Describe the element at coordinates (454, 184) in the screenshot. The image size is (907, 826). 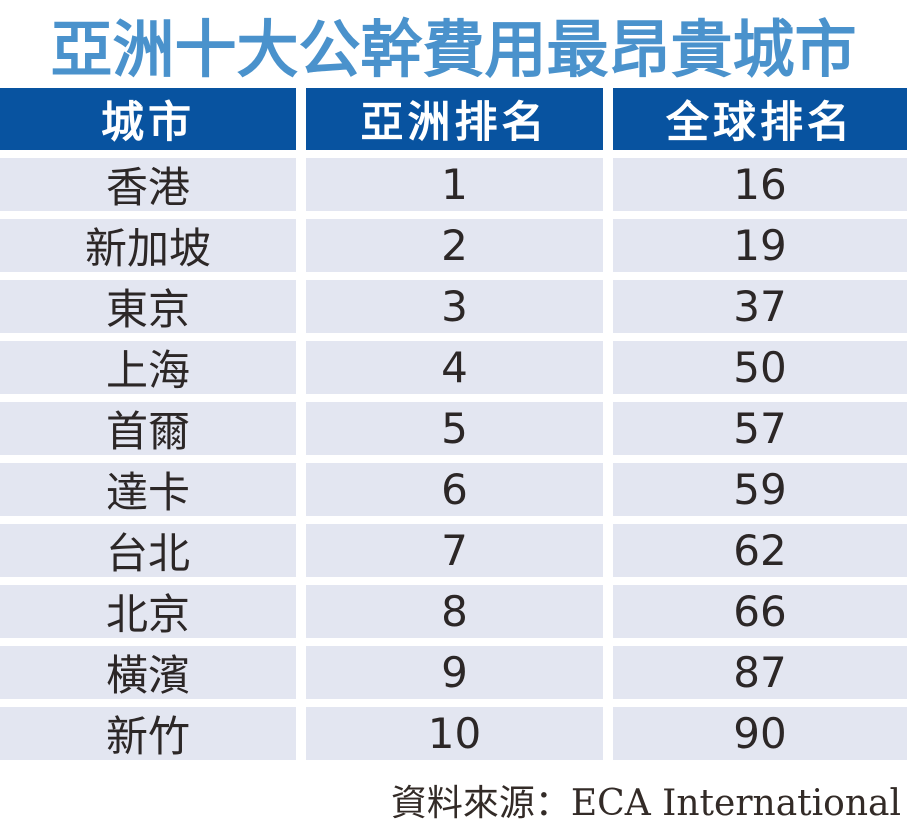
I see `asia-rank-cell: 1` at that location.